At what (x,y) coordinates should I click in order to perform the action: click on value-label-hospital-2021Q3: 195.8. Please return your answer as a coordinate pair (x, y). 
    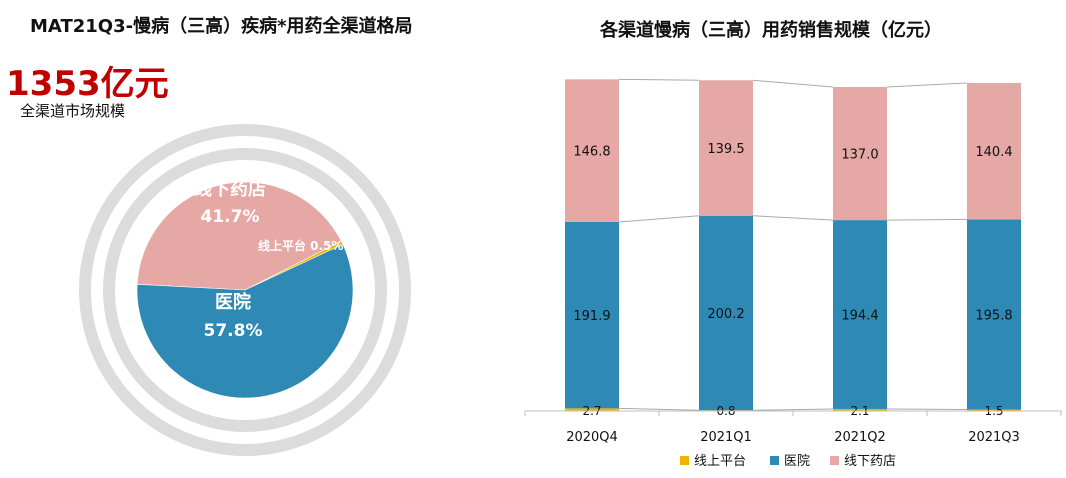
    Looking at the image, I should click on (993, 315).